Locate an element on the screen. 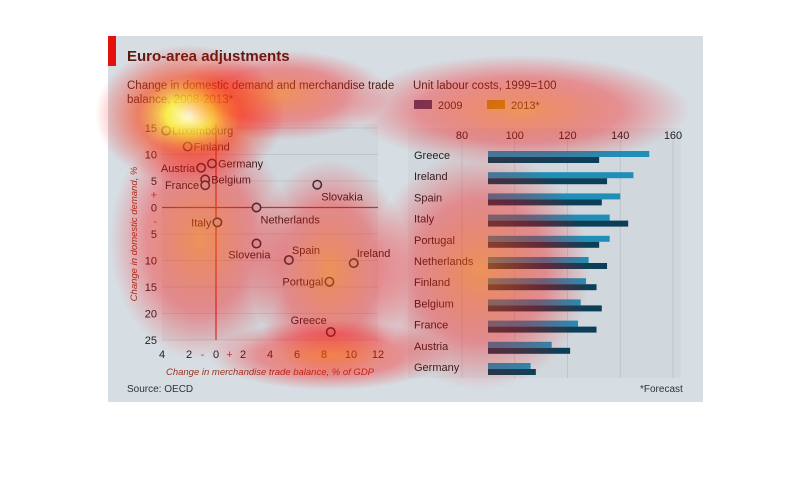  scatter-point-label: Portugal is located at coordinates (302, 283).